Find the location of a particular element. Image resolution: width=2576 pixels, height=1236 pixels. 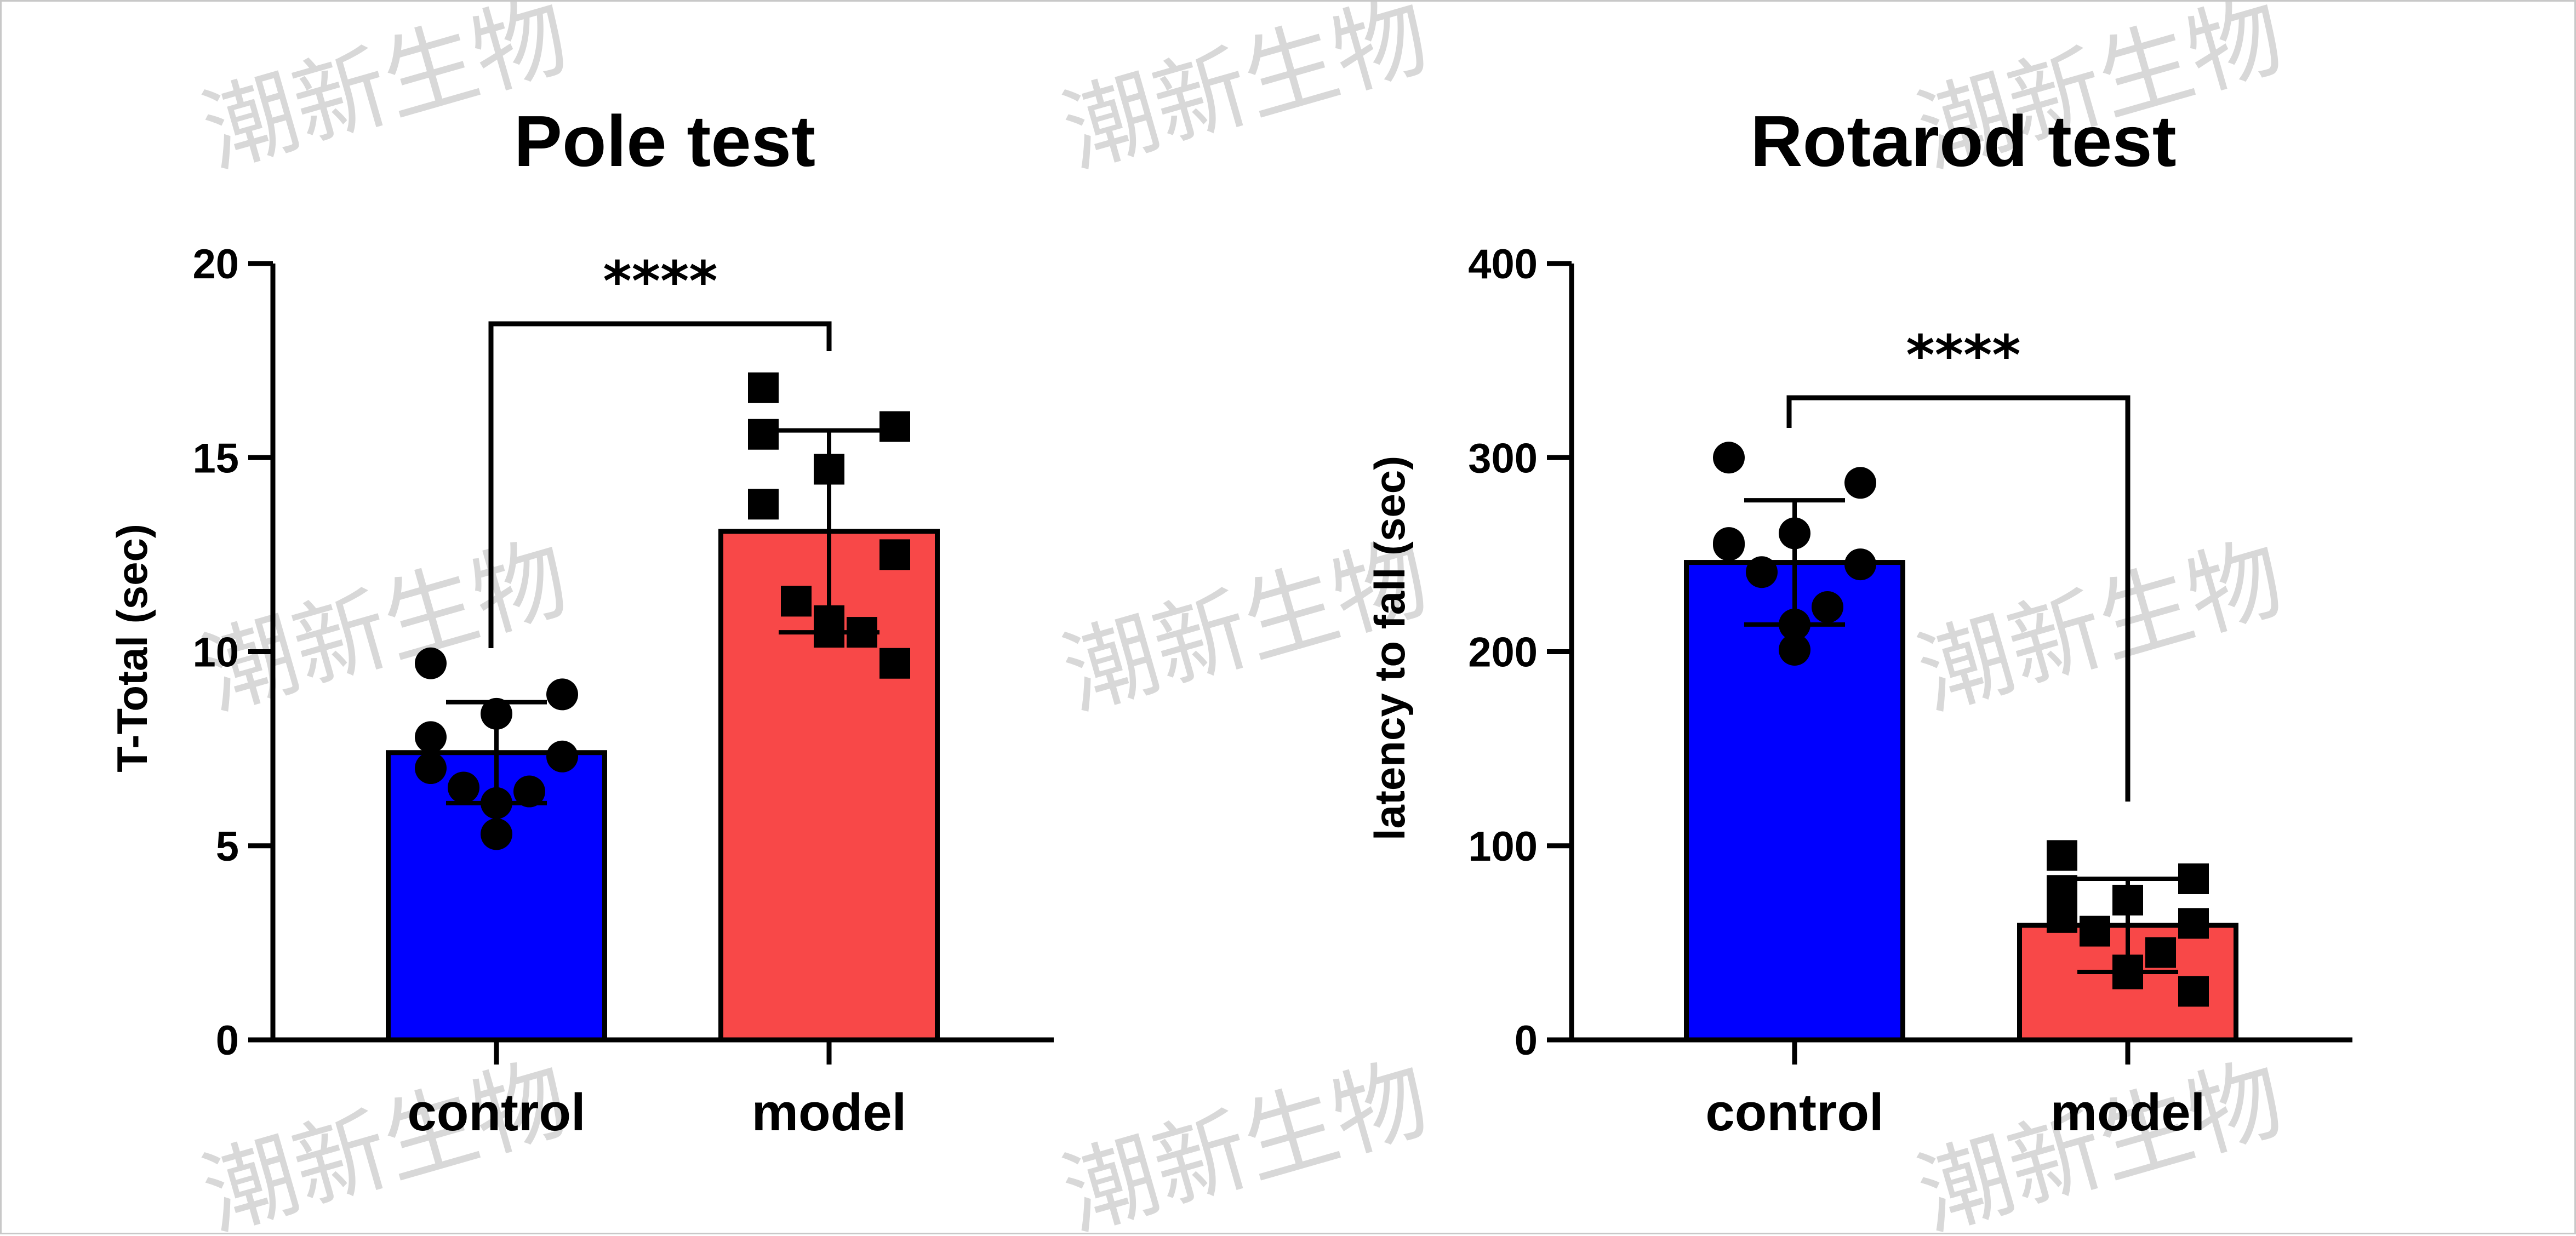

y-tick-label: 20 is located at coordinates (216, 264).